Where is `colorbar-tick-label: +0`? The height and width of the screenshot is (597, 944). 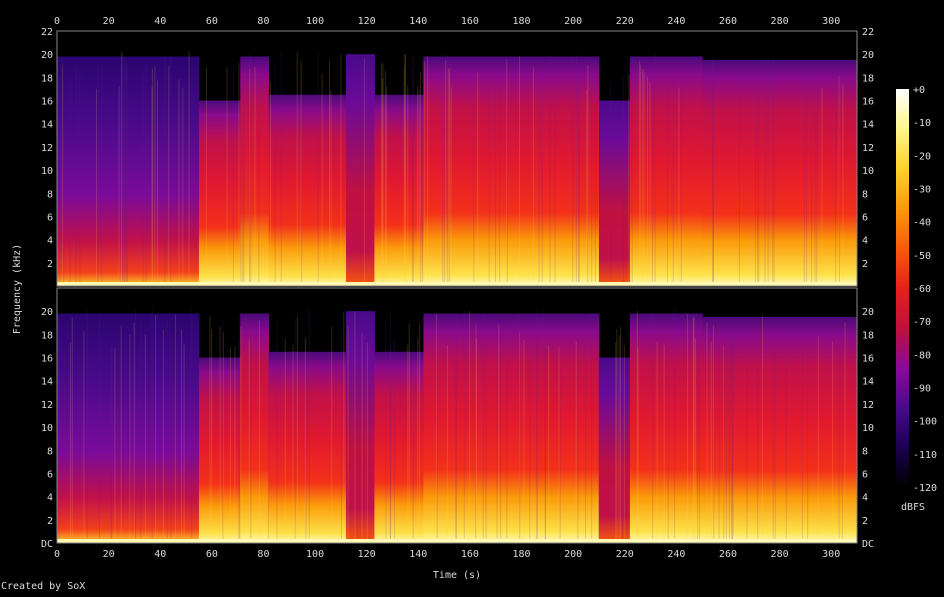
colorbar-tick-label: +0 is located at coordinates (919, 90).